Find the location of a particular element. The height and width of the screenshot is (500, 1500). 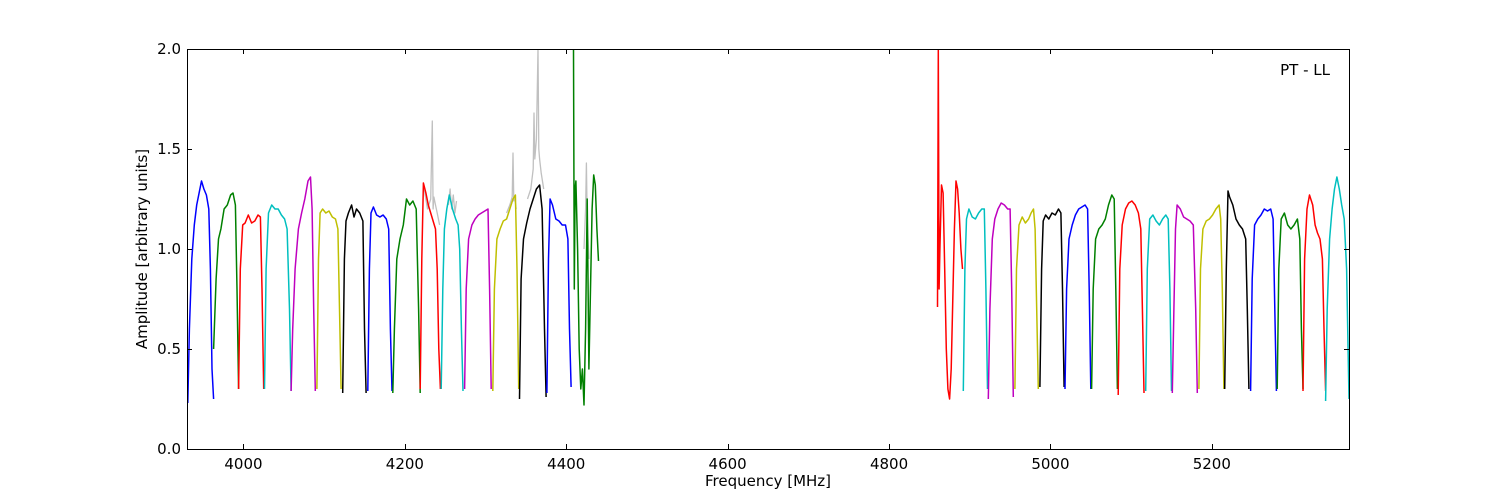

x-tick-label: 5000 is located at coordinates (1050, 464).